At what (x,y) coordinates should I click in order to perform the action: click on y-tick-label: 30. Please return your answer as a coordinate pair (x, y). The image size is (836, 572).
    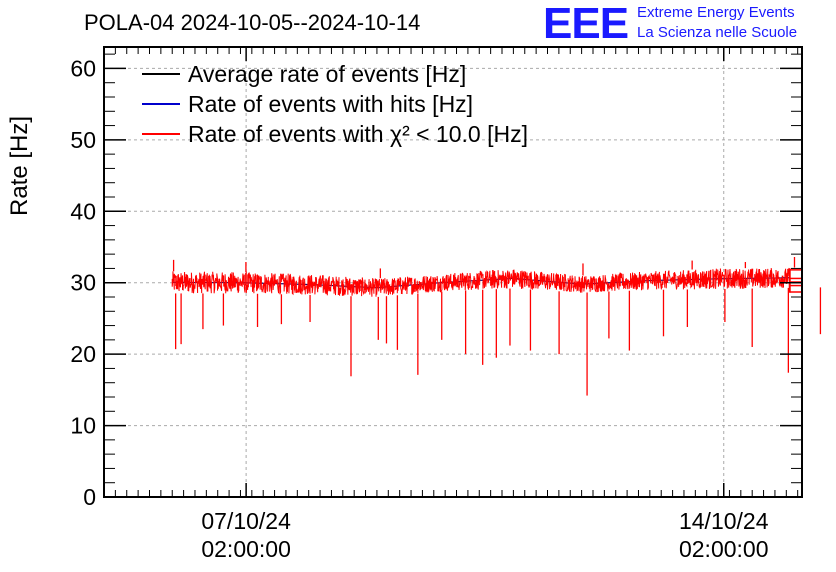
    Looking at the image, I should click on (83, 283).